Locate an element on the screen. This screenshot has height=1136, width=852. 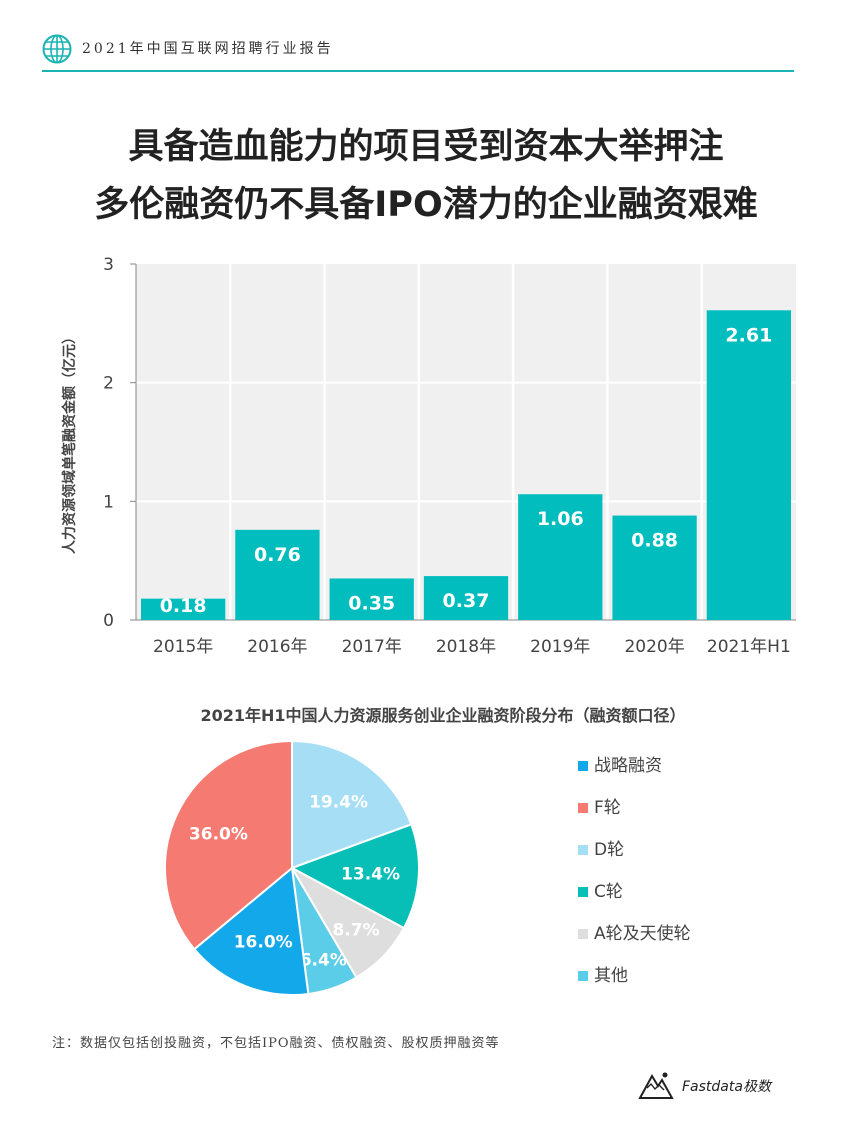
x-tick-label: 2015年 is located at coordinates (183, 647).